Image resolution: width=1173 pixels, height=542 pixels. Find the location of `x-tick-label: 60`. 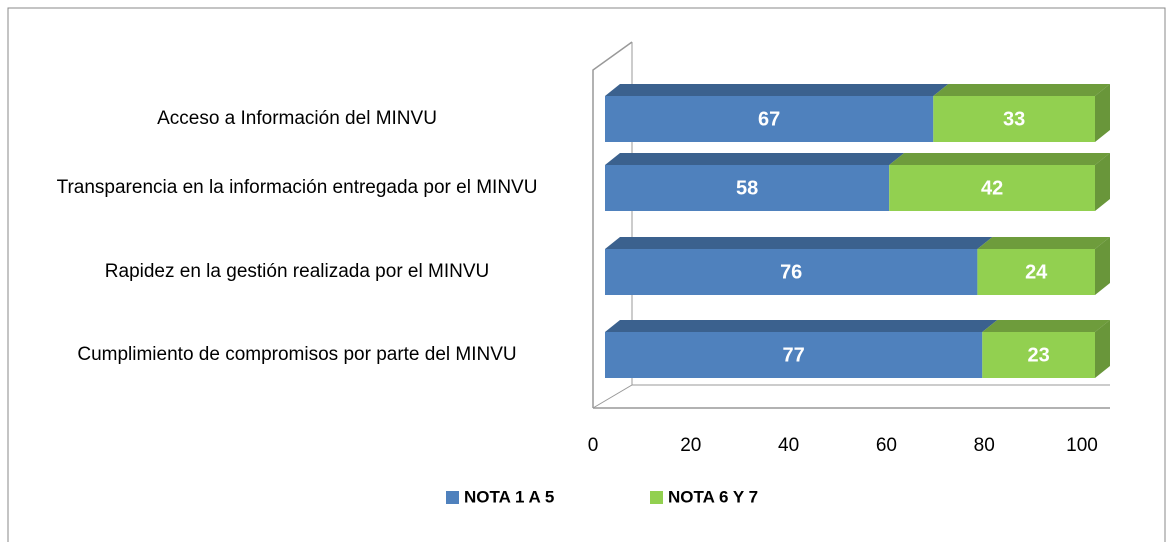

x-tick-label: 60 is located at coordinates (886, 445).